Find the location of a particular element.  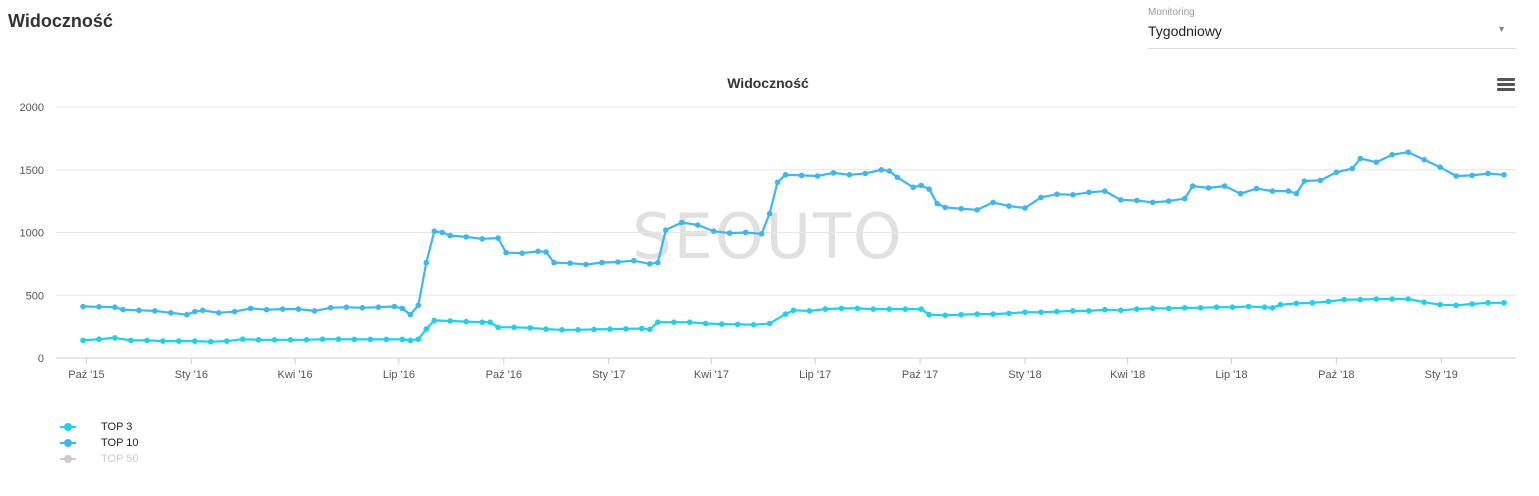

watermark-text: SEOUTO is located at coordinates (767, 236).